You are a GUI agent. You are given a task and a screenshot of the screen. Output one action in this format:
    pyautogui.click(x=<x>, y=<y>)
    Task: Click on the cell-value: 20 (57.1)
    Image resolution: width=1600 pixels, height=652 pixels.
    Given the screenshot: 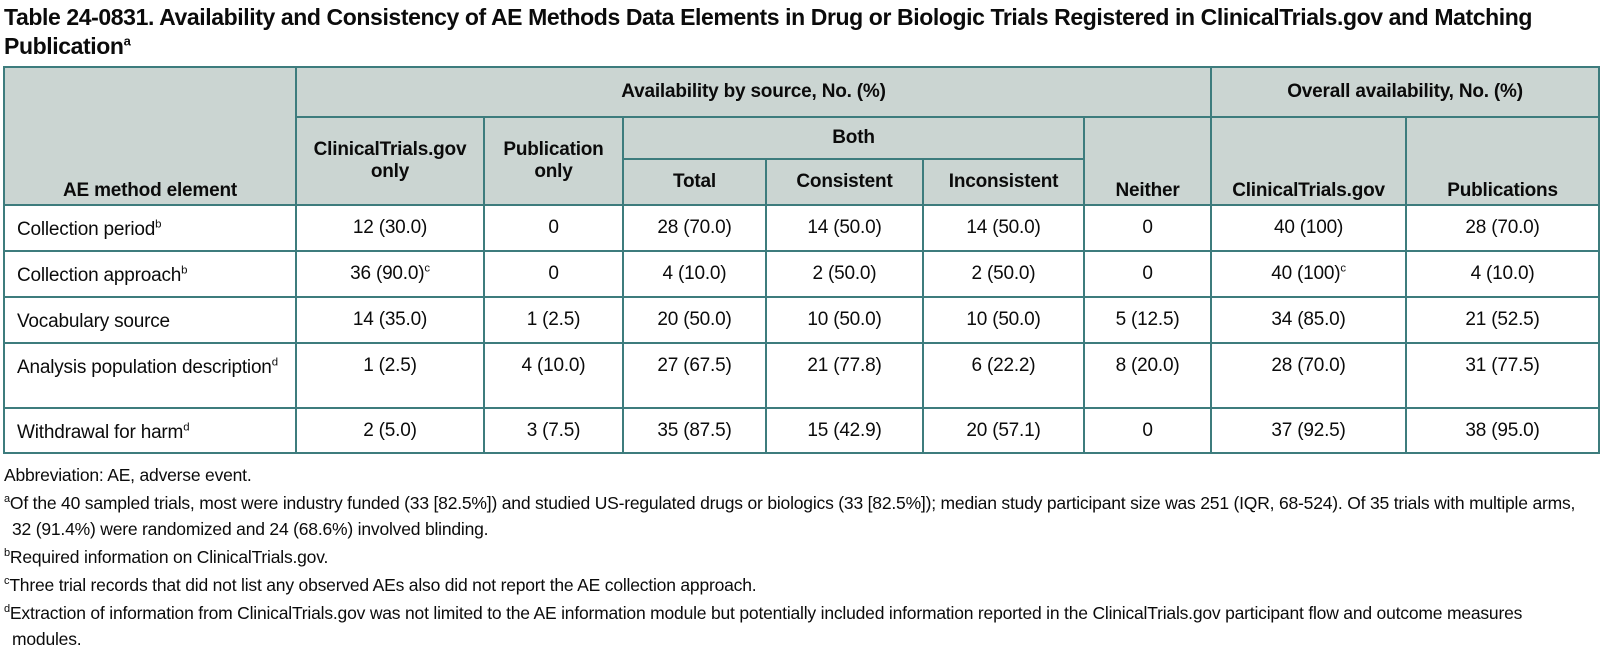 What is the action you would take?
    pyautogui.click(x=1003, y=430)
    